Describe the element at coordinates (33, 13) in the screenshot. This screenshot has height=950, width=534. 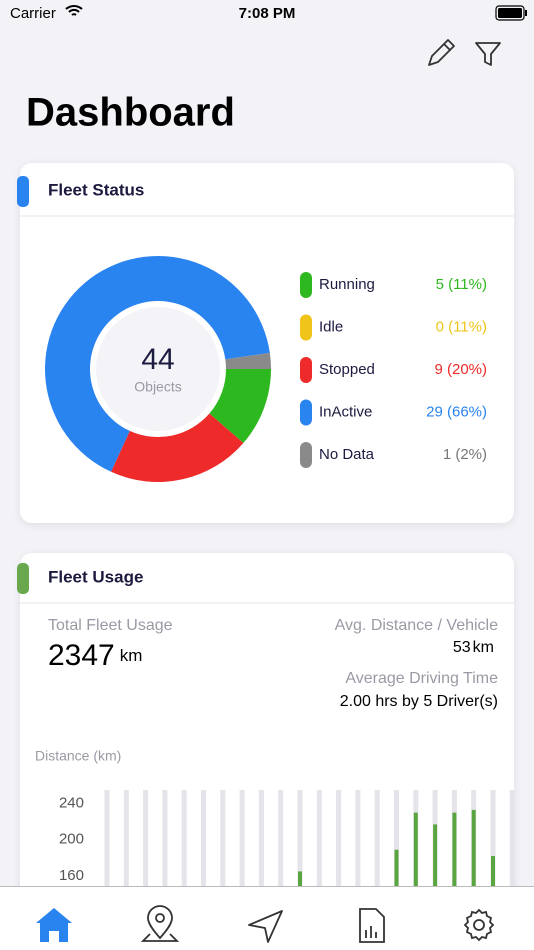
I see `carrier: Carrier` at that location.